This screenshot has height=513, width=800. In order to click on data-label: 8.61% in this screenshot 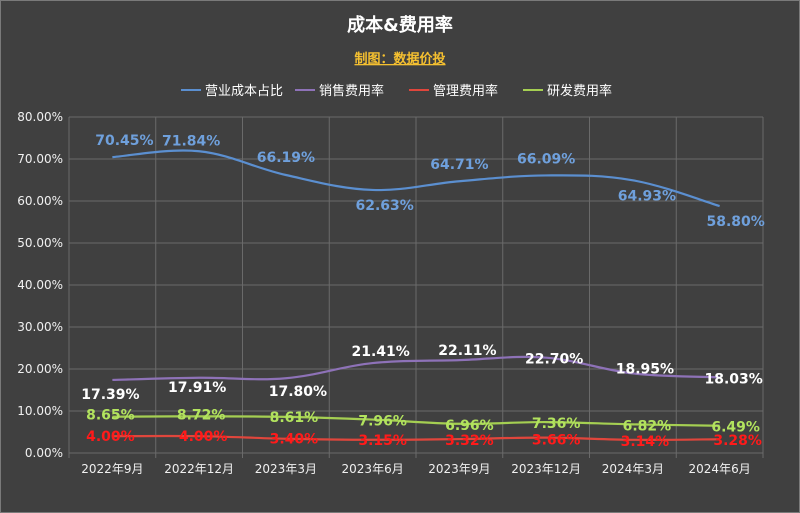, I will do `click(294, 418)`.